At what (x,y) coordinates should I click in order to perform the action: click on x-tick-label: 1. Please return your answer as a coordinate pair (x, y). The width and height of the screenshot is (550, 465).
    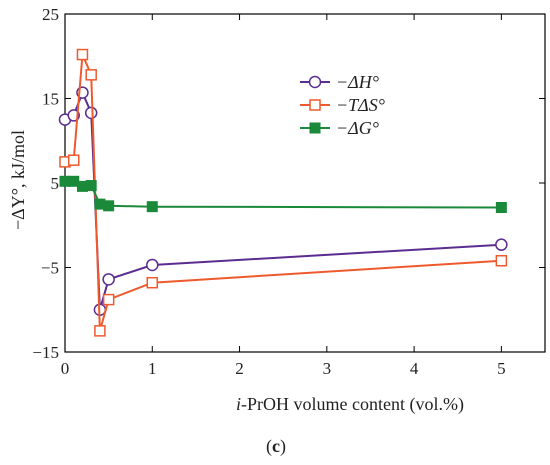
    Looking at the image, I should click on (152, 368).